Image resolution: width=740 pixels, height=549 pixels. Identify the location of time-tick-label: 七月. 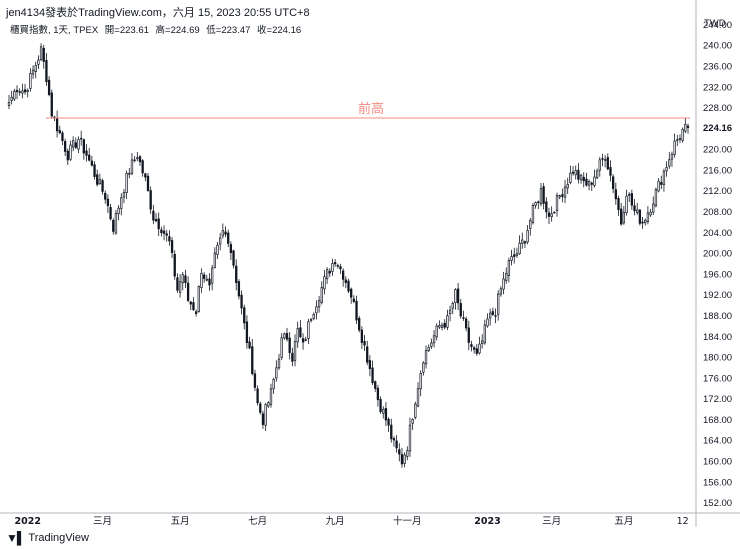
(257, 521).